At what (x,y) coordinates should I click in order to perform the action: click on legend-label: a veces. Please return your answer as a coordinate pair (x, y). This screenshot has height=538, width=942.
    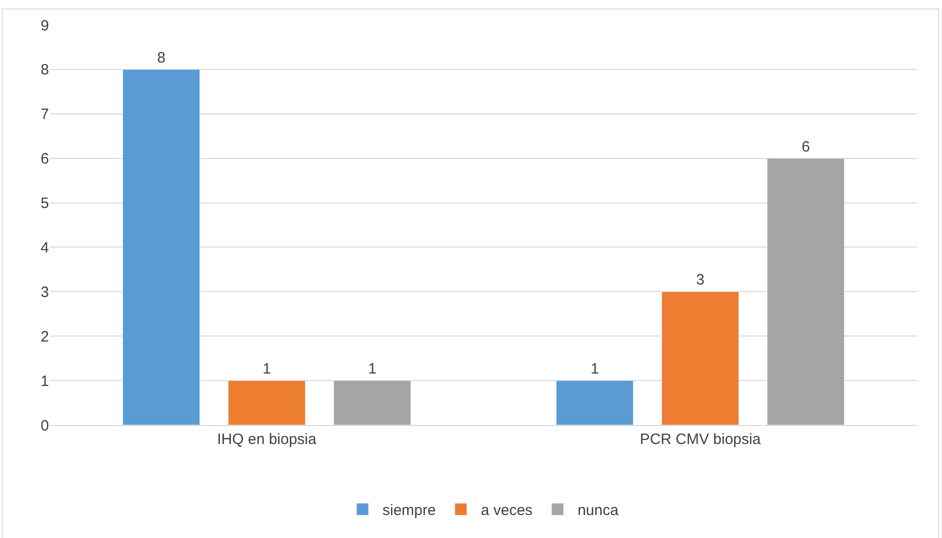
    Looking at the image, I should click on (506, 511).